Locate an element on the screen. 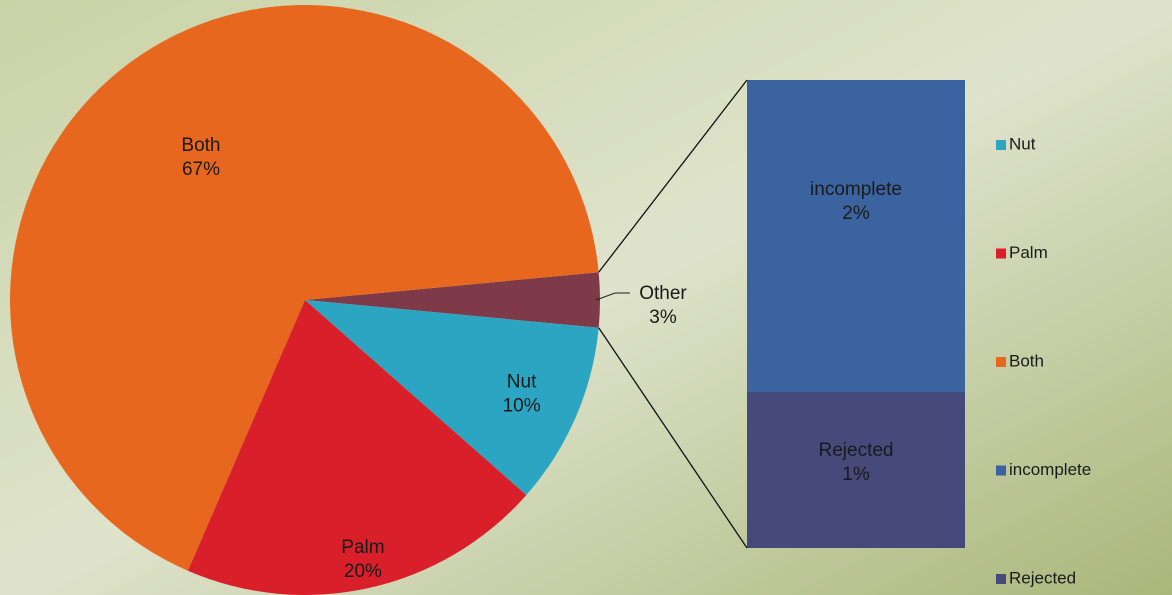  legend-label: Both is located at coordinates (1026, 360).